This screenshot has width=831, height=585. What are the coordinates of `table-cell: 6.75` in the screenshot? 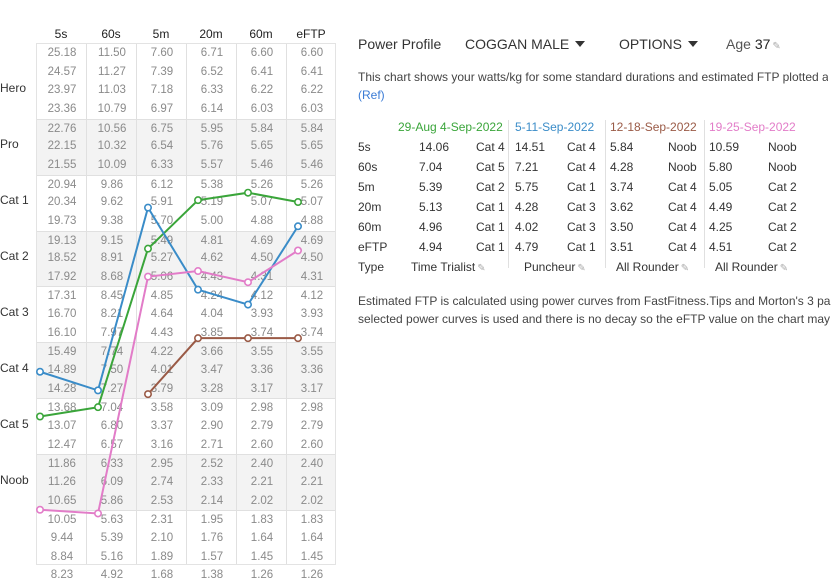 It's located at (162, 128).